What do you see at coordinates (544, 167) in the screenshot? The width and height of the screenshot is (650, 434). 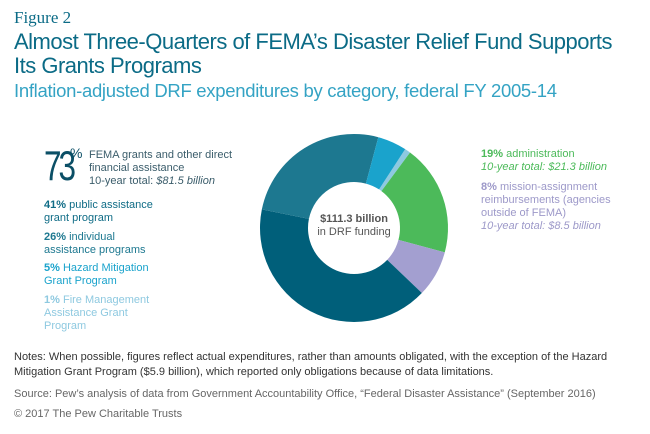 I see `legend-total: 10-year total: $21.3 billion` at bounding box center [544, 167].